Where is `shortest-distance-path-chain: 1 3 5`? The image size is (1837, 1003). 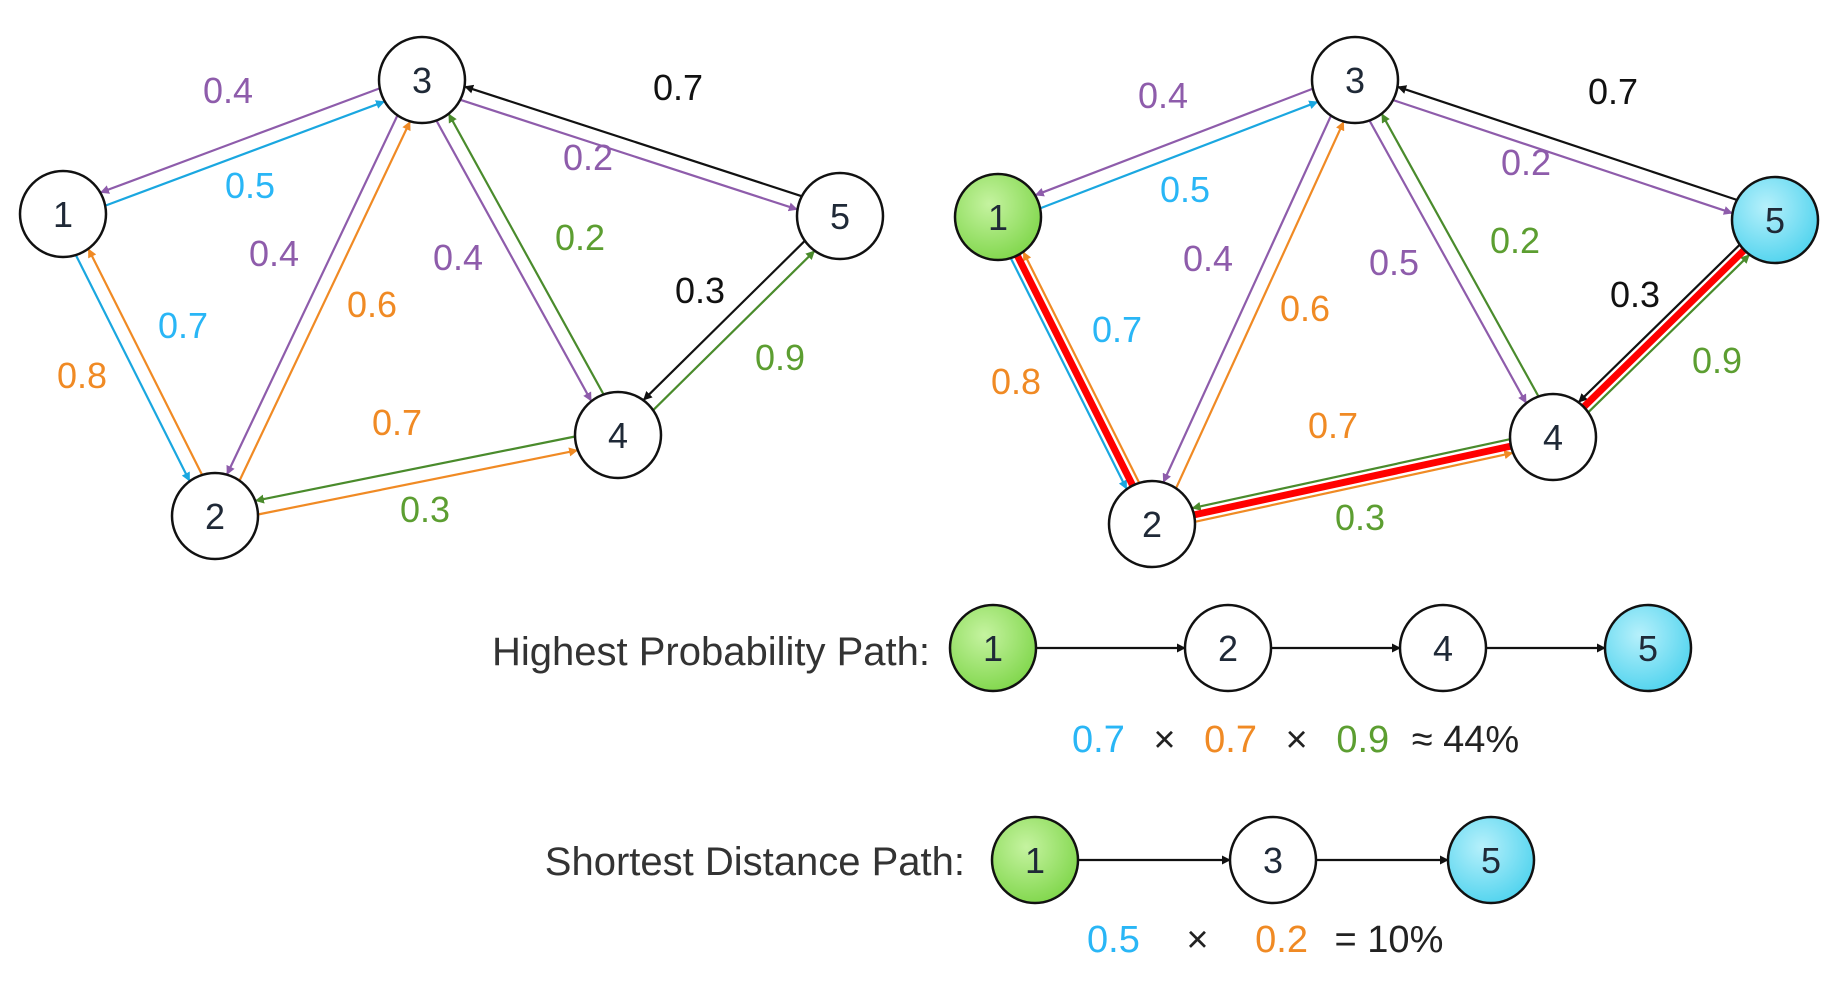 shortest-distance-path-chain: 1 3 5 is located at coordinates (1263, 860).